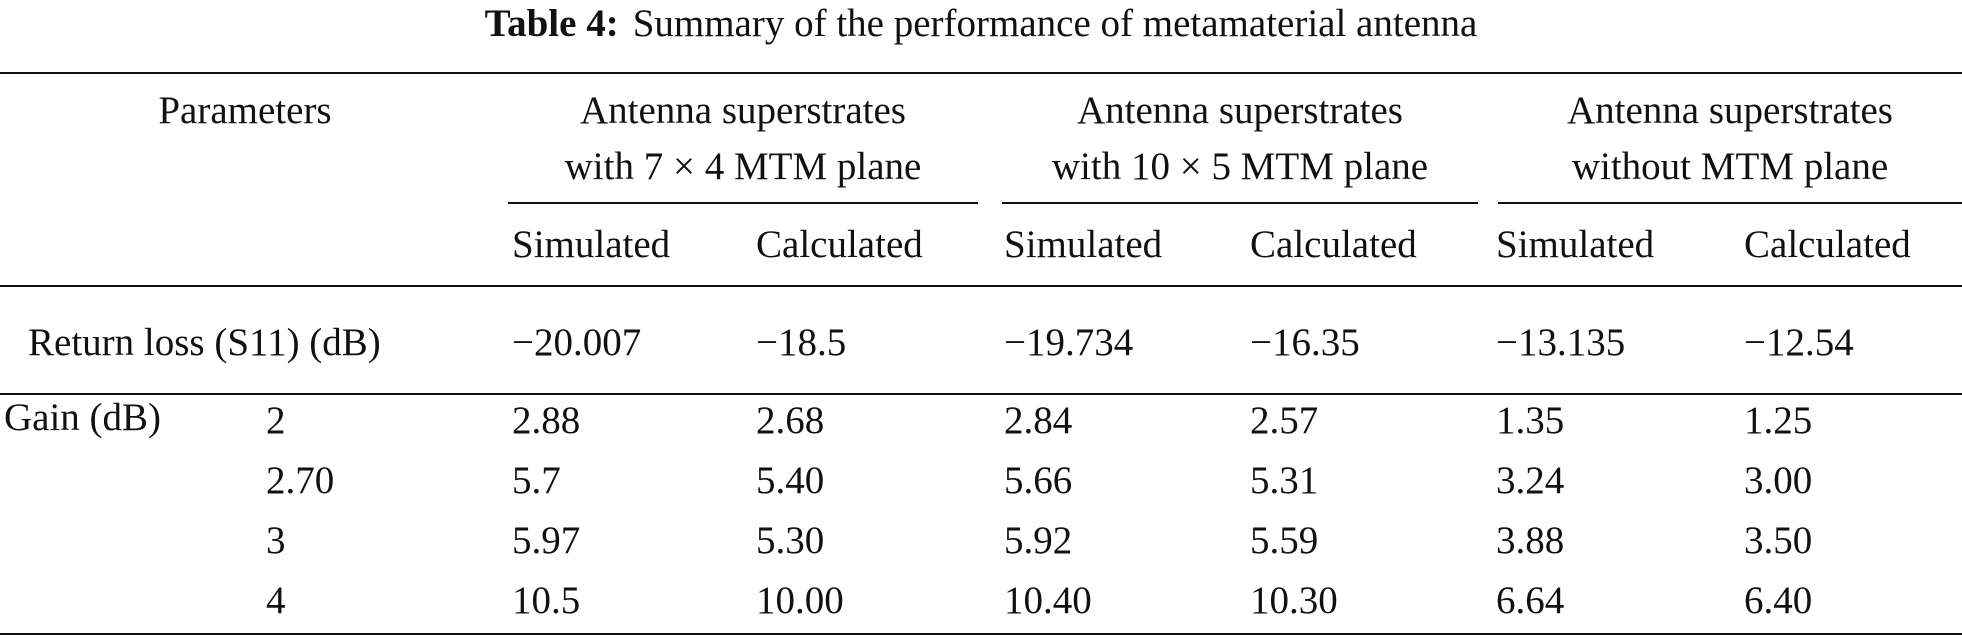  I want to click on return-loss-bottom-rule, so click(981, 394).